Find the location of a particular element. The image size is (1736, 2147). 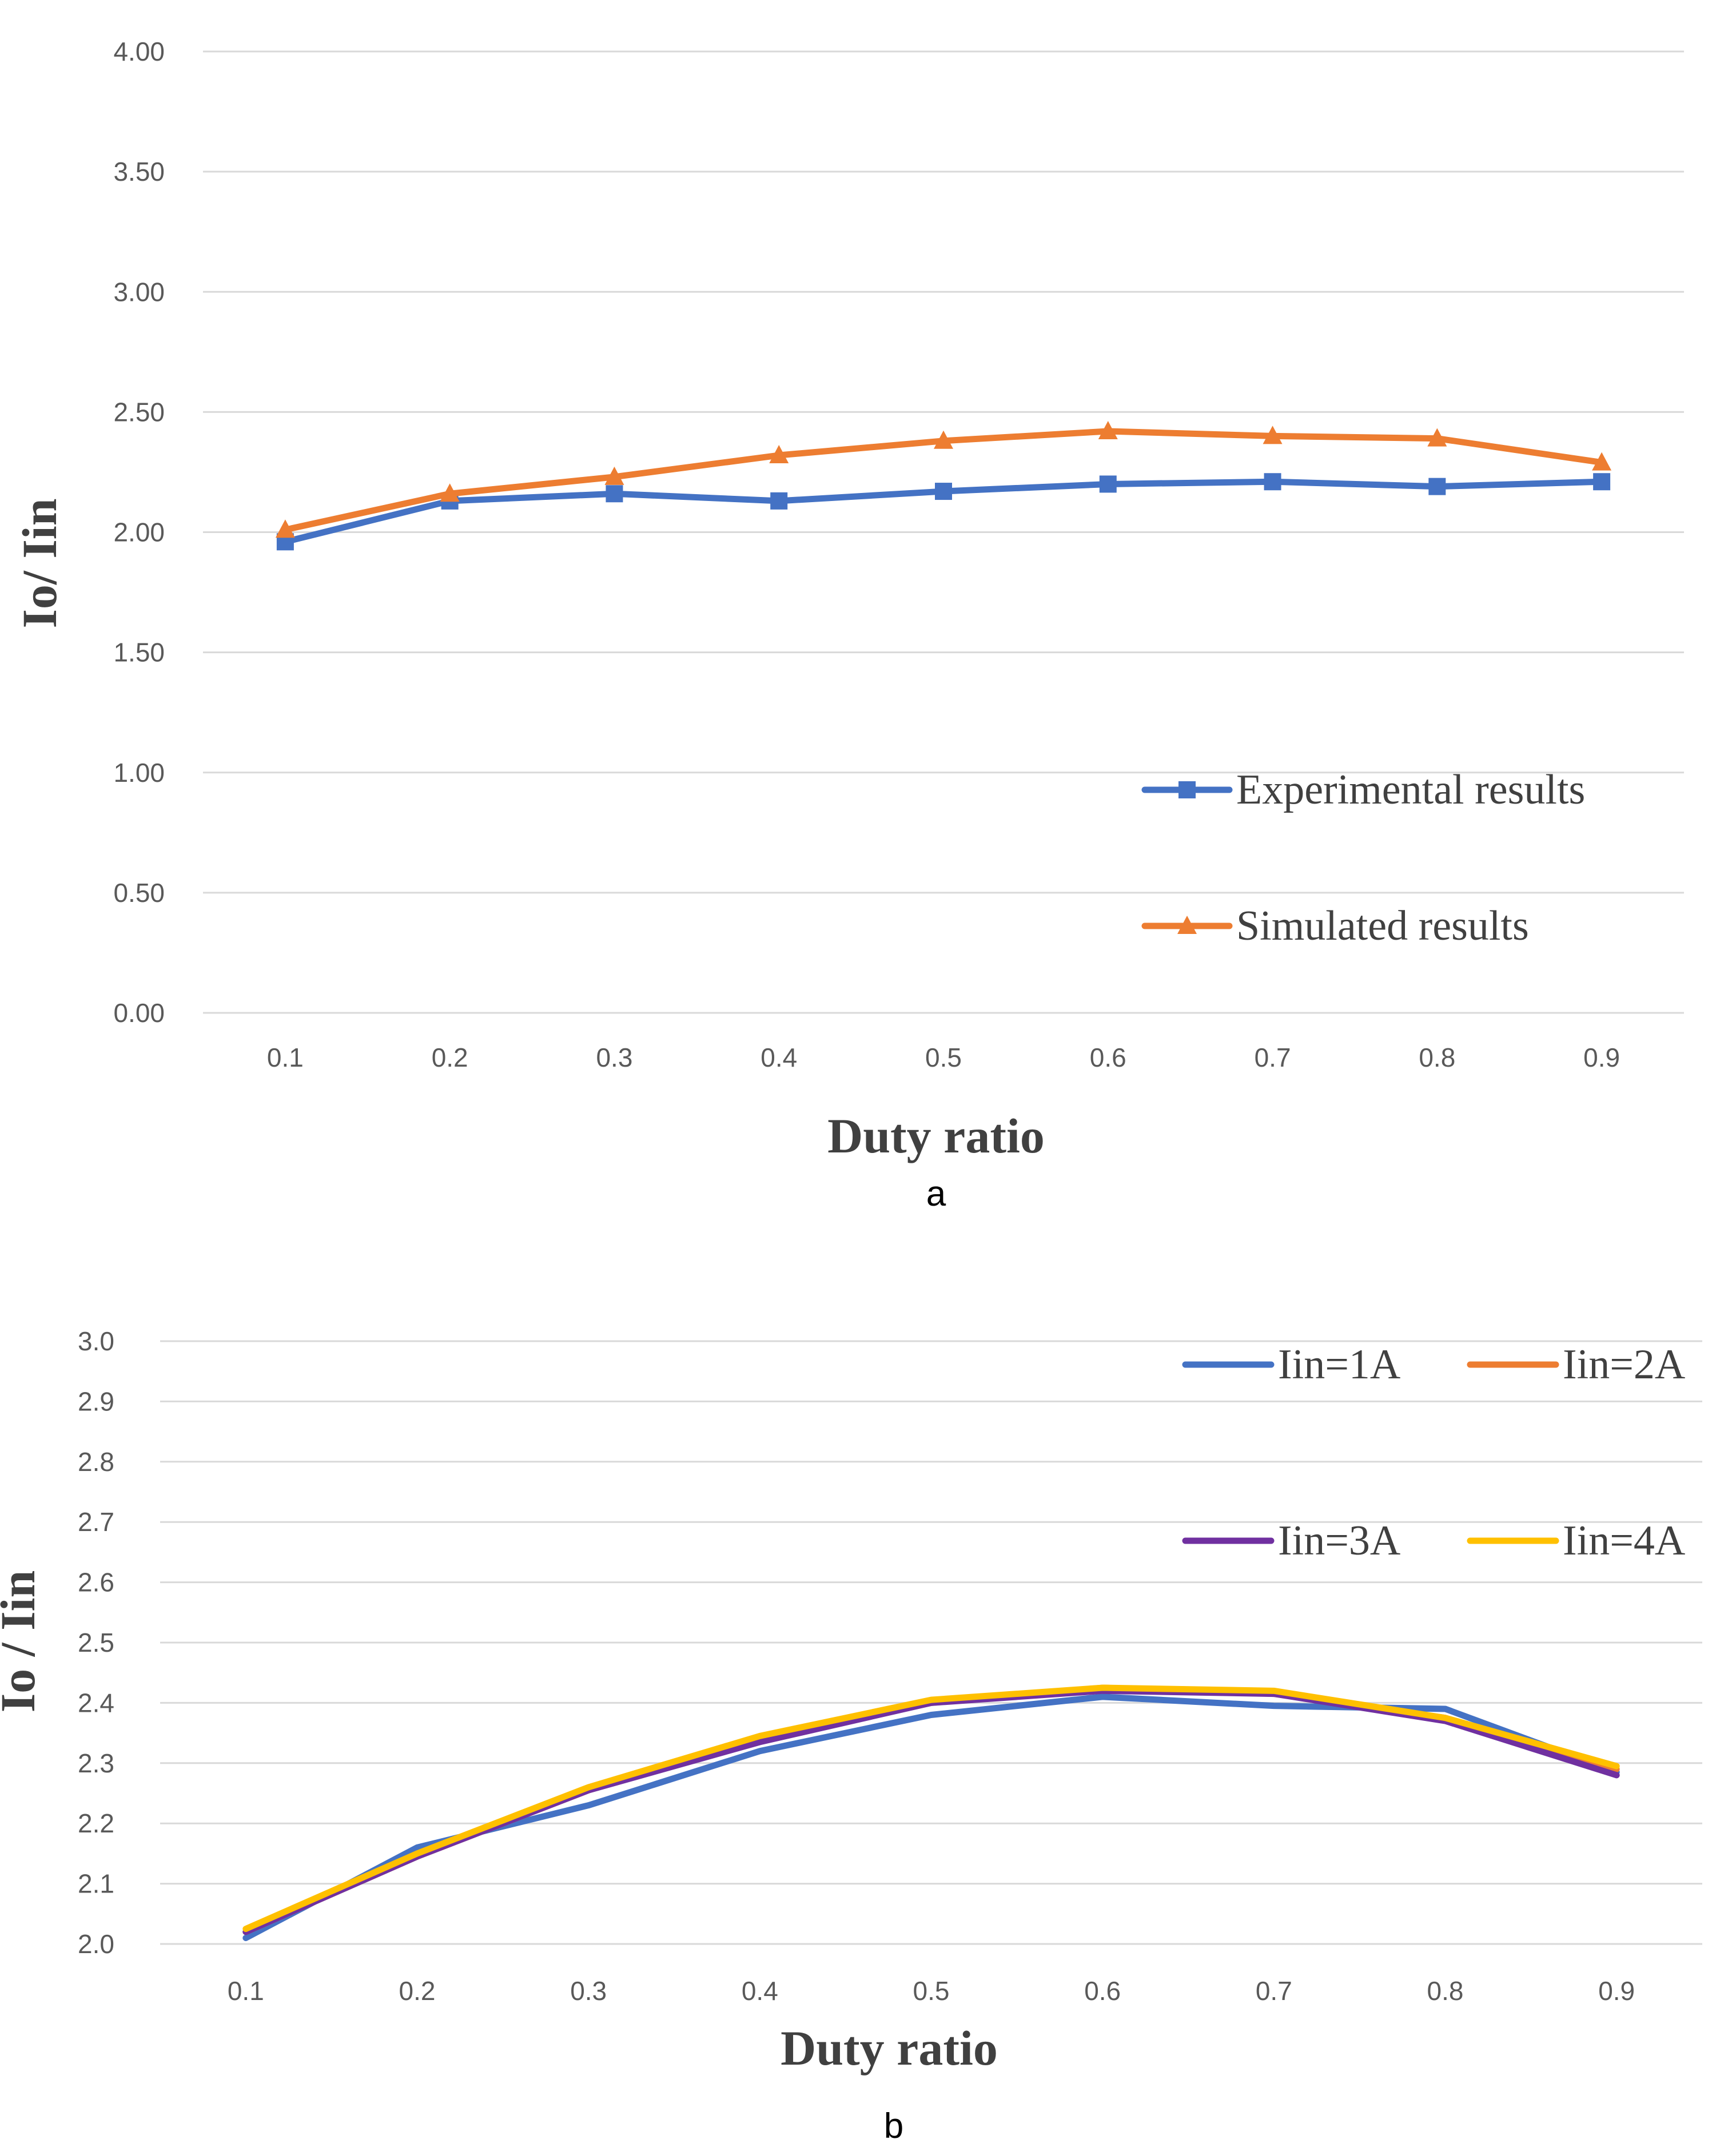

y-tick-label: 2.2 is located at coordinates (96, 1823).